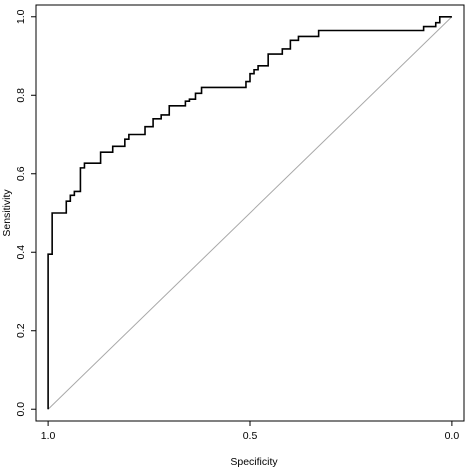  What do you see at coordinates (250, 436) in the screenshot?
I see `x-tick-label: 0.5` at bounding box center [250, 436].